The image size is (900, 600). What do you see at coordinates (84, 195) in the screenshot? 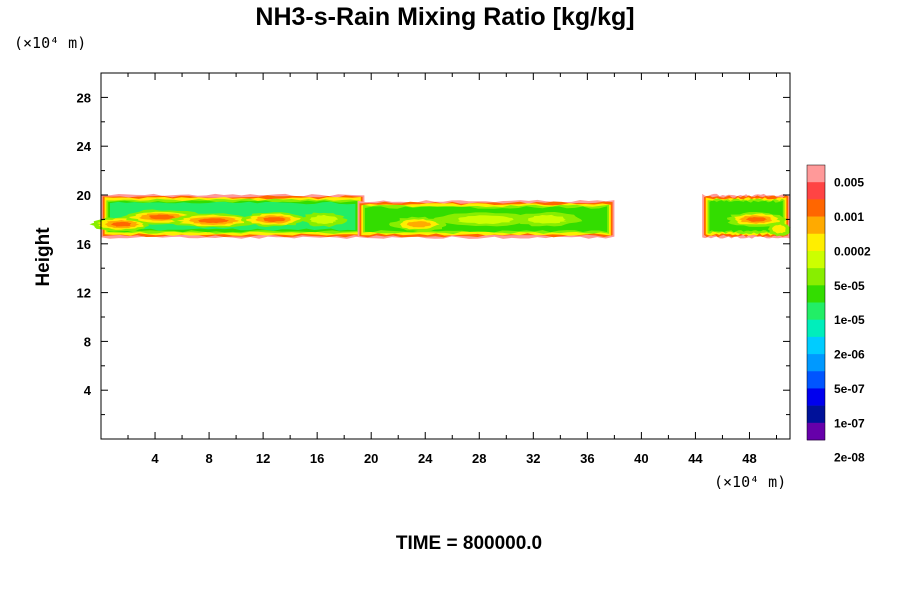
I see `y-tick-label: 20` at bounding box center [84, 195].